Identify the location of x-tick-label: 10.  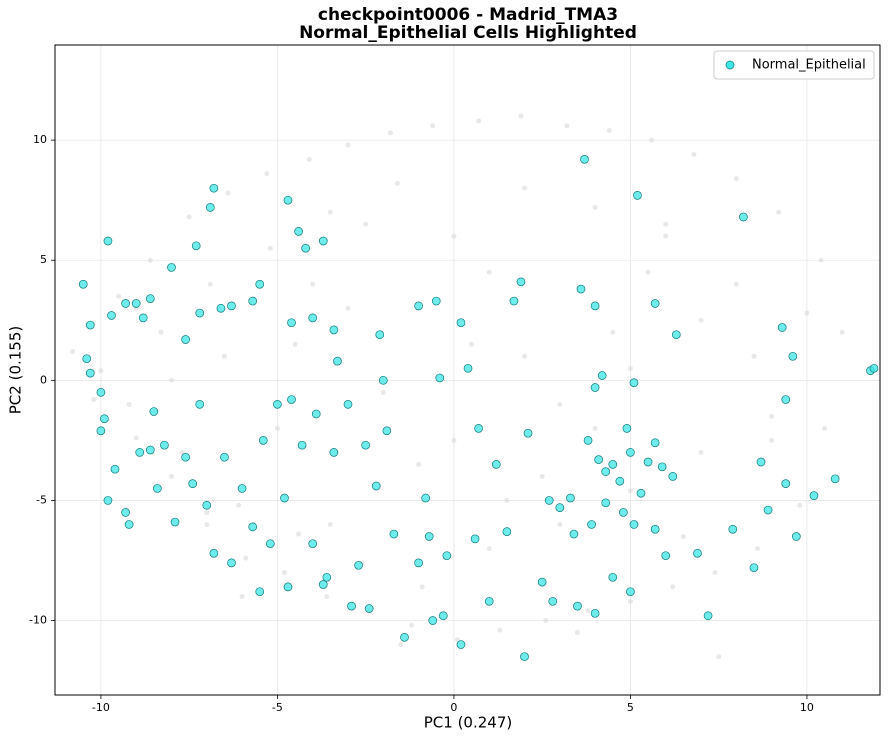
(807, 707).